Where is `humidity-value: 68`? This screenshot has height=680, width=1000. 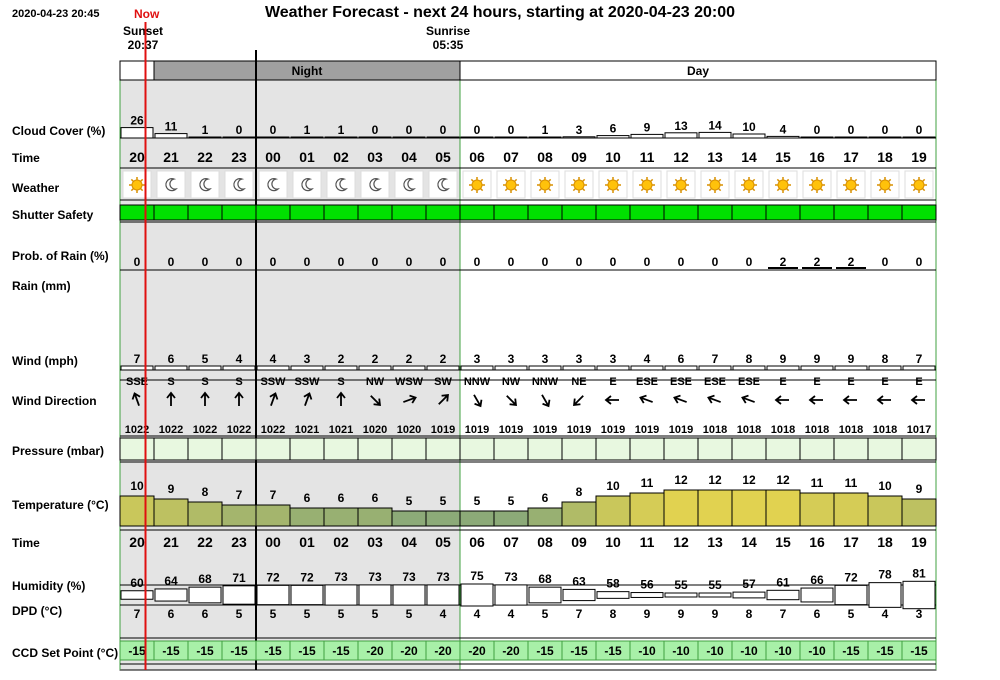
humidity-value: 68 is located at coordinates (205, 579).